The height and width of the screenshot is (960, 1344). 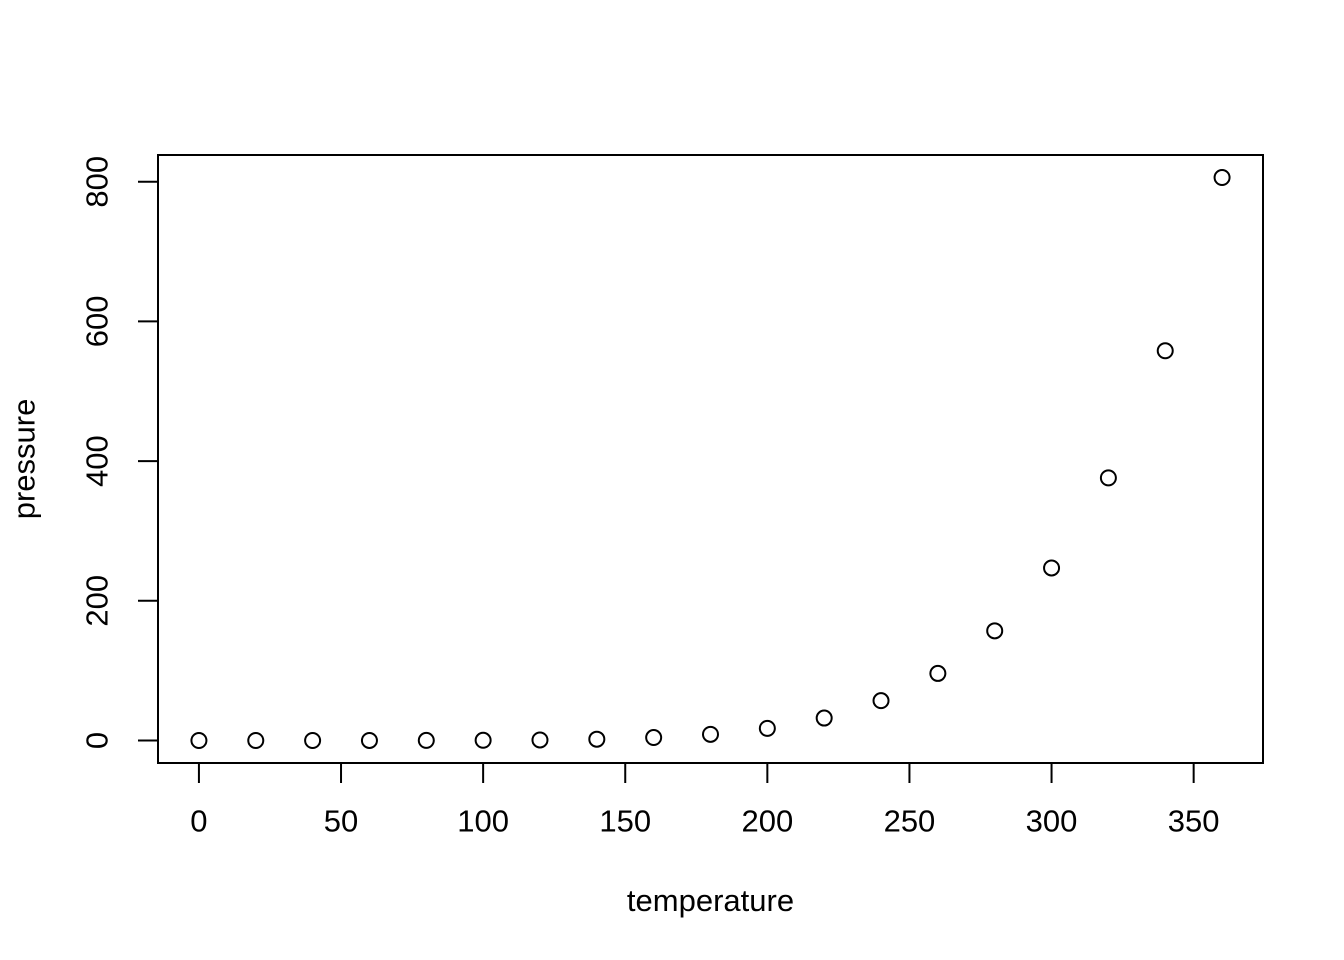 What do you see at coordinates (1194, 821) in the screenshot?
I see `x-tick-label: 350` at bounding box center [1194, 821].